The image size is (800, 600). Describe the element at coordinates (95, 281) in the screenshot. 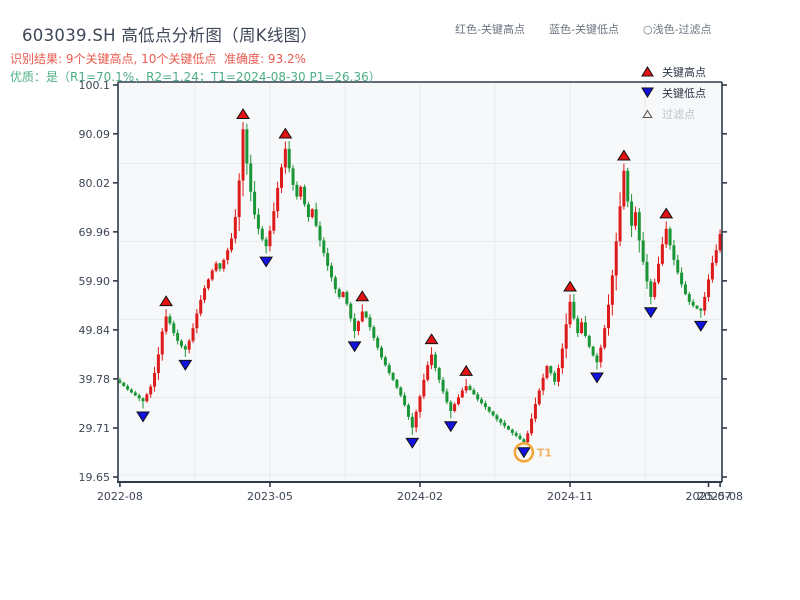

I see `y-tick-label: 59.90` at that location.